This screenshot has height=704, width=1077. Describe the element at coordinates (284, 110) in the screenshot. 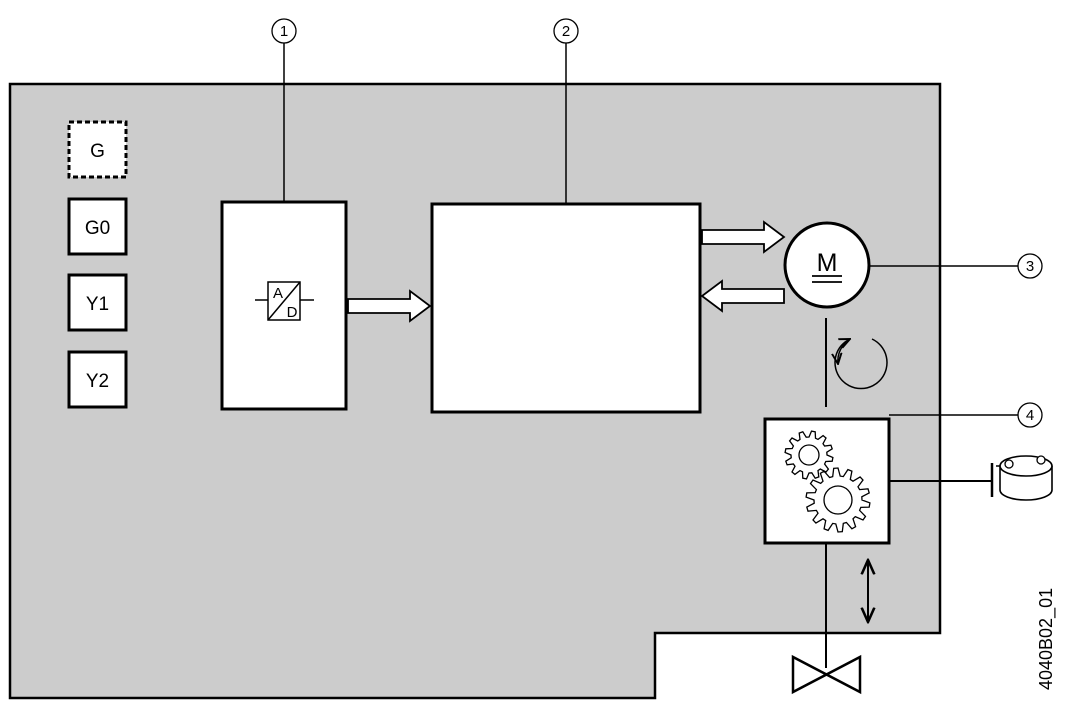

I see `callout-1: 1` at that location.